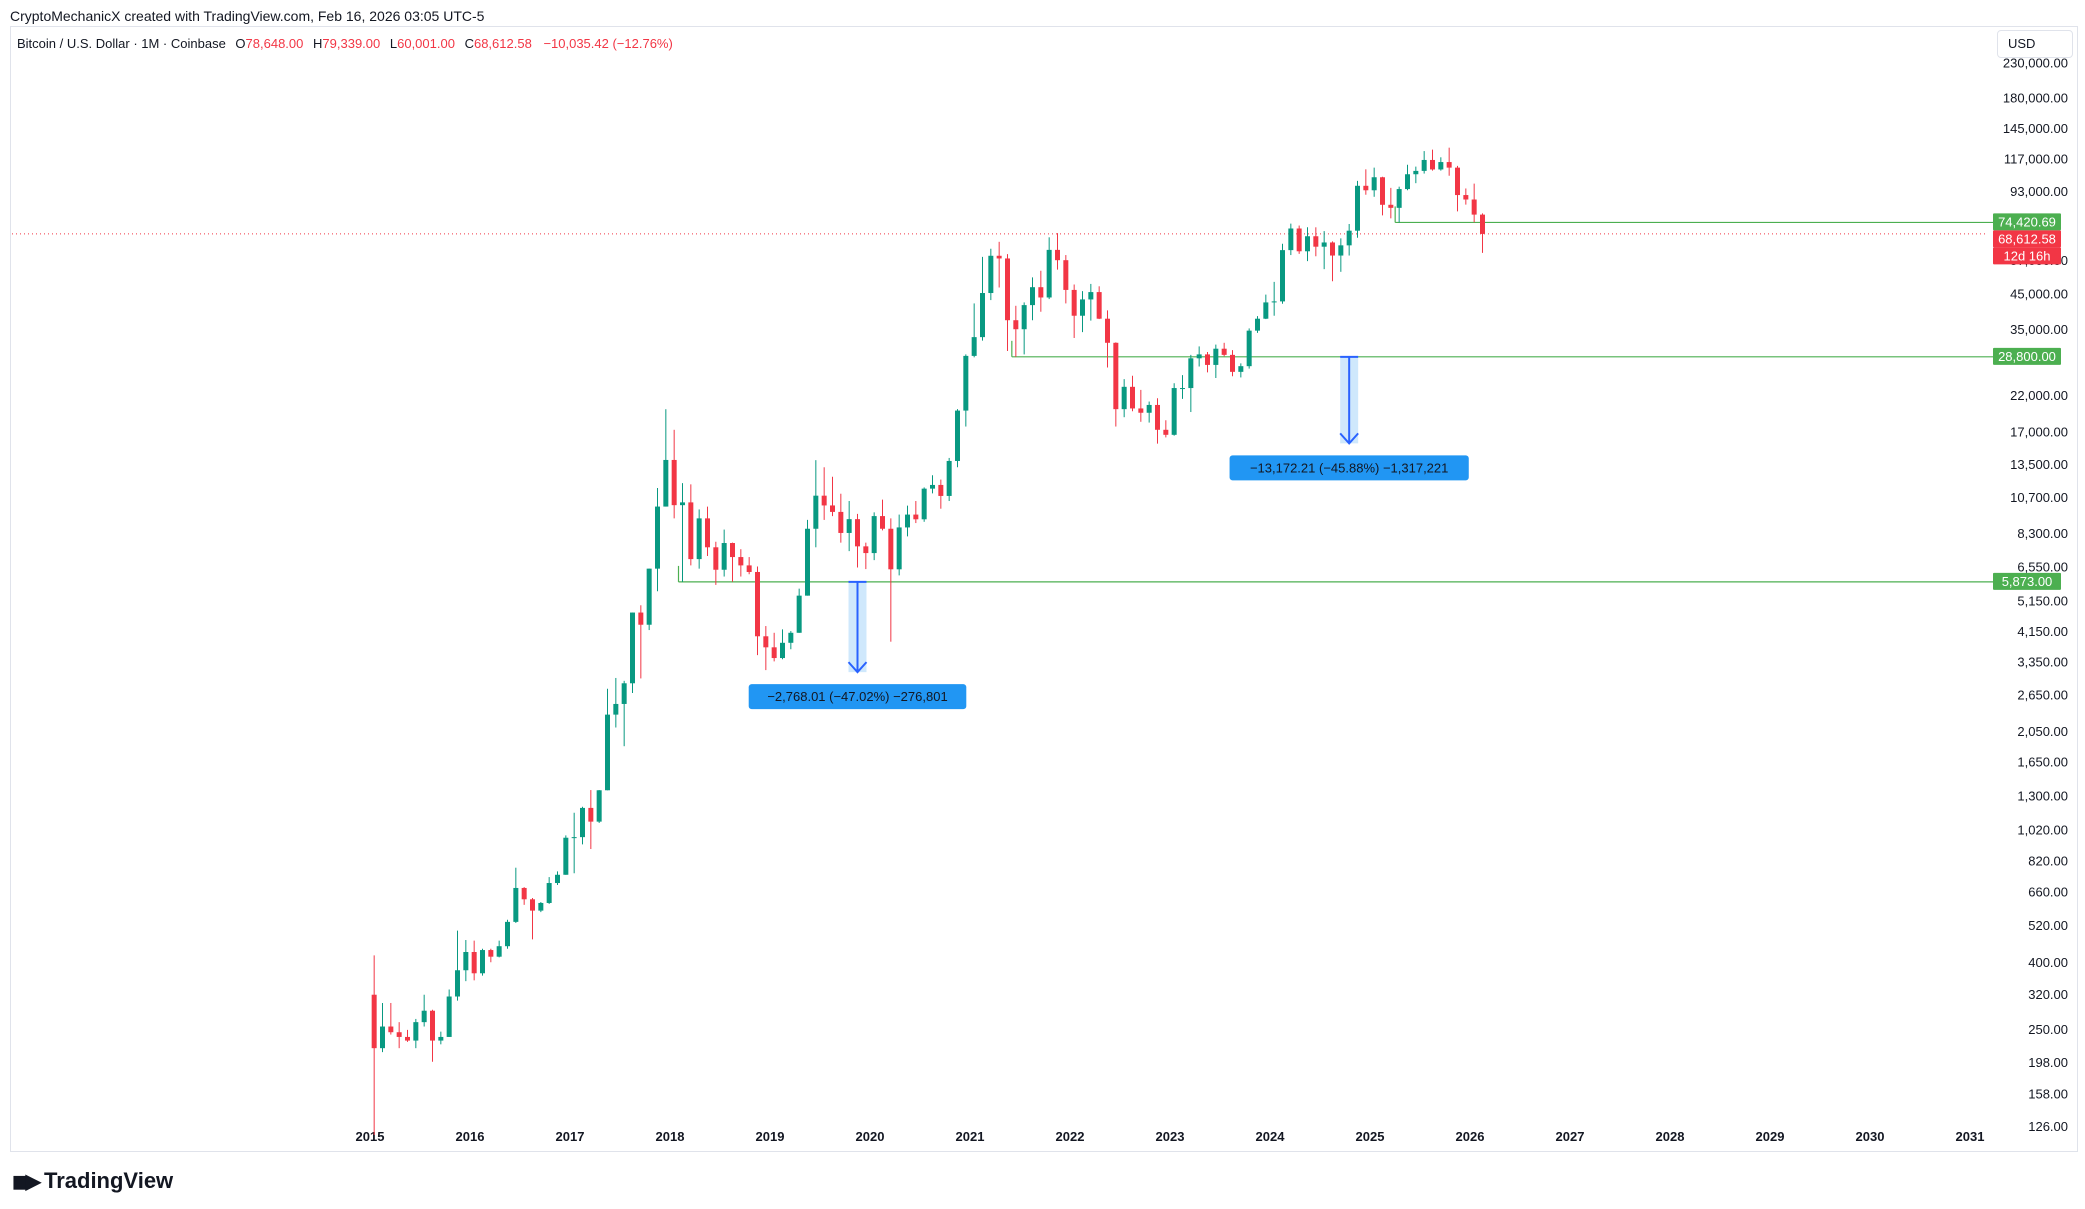 The height and width of the screenshot is (1209, 2085). What do you see at coordinates (2048, 962) in the screenshot?
I see `y-tick-label: 400.00` at bounding box center [2048, 962].